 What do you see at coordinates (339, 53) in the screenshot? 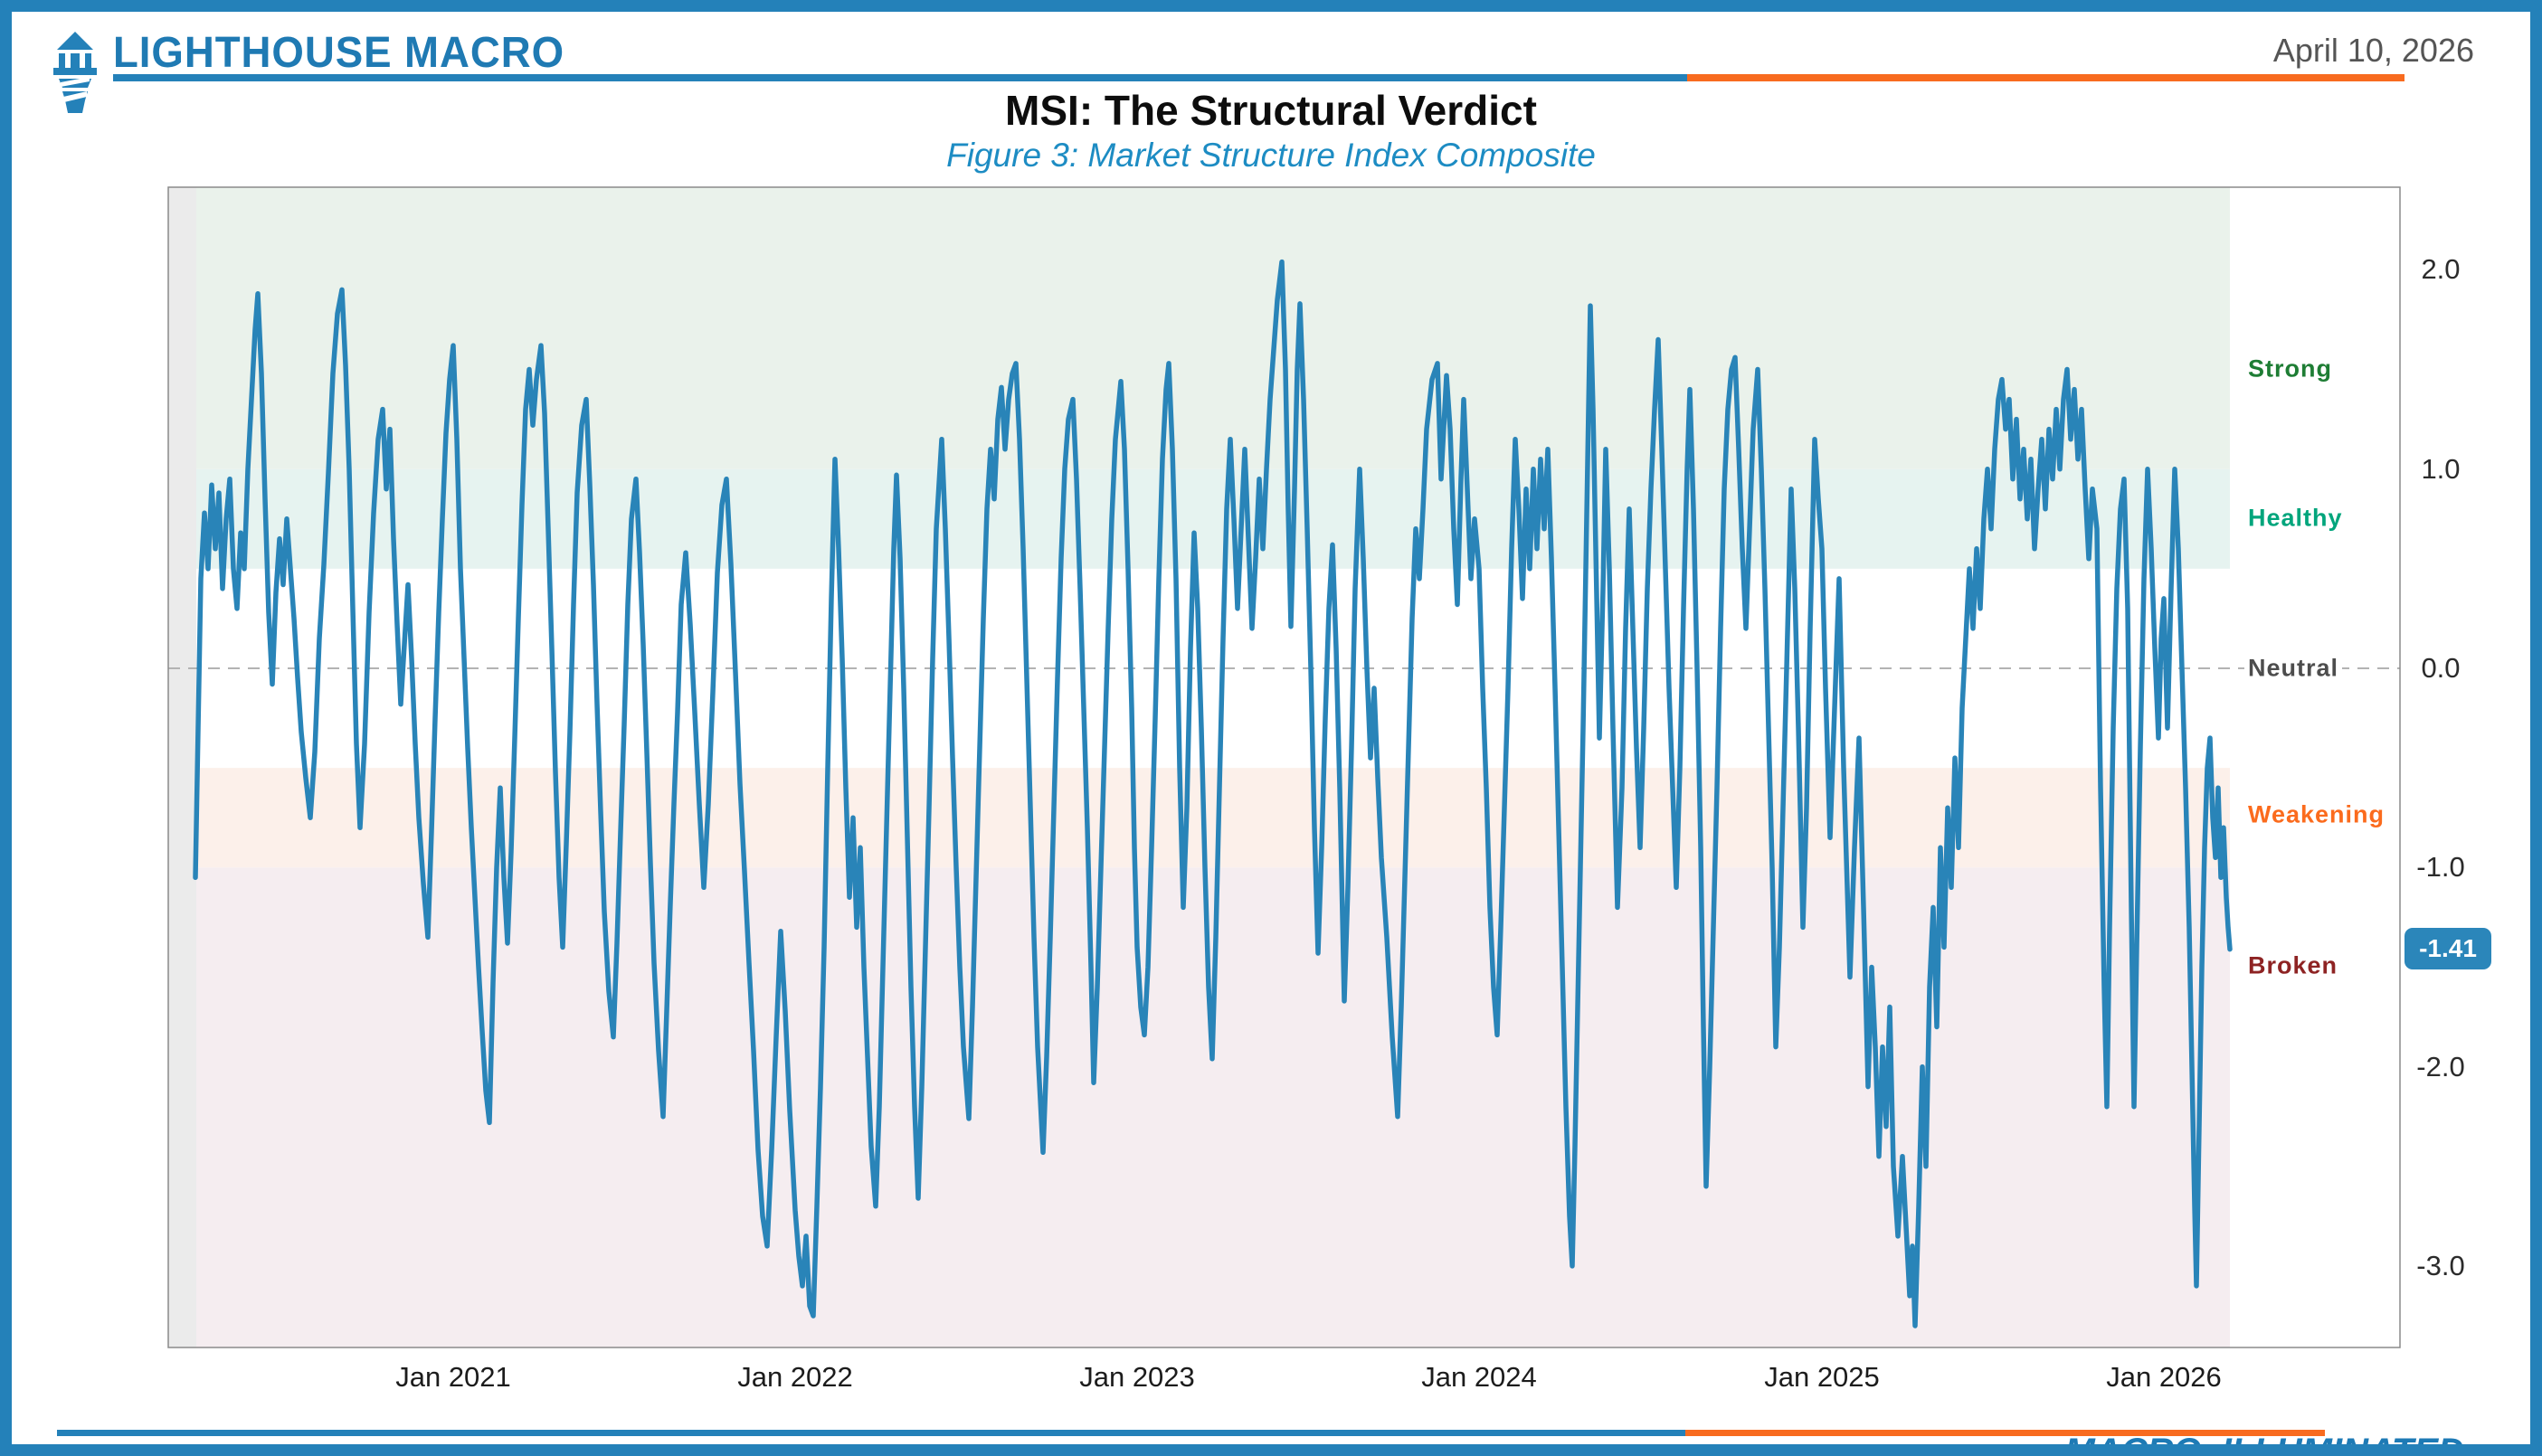
I see `brand-title: LIGHTHOUSE MACRO` at bounding box center [339, 53].